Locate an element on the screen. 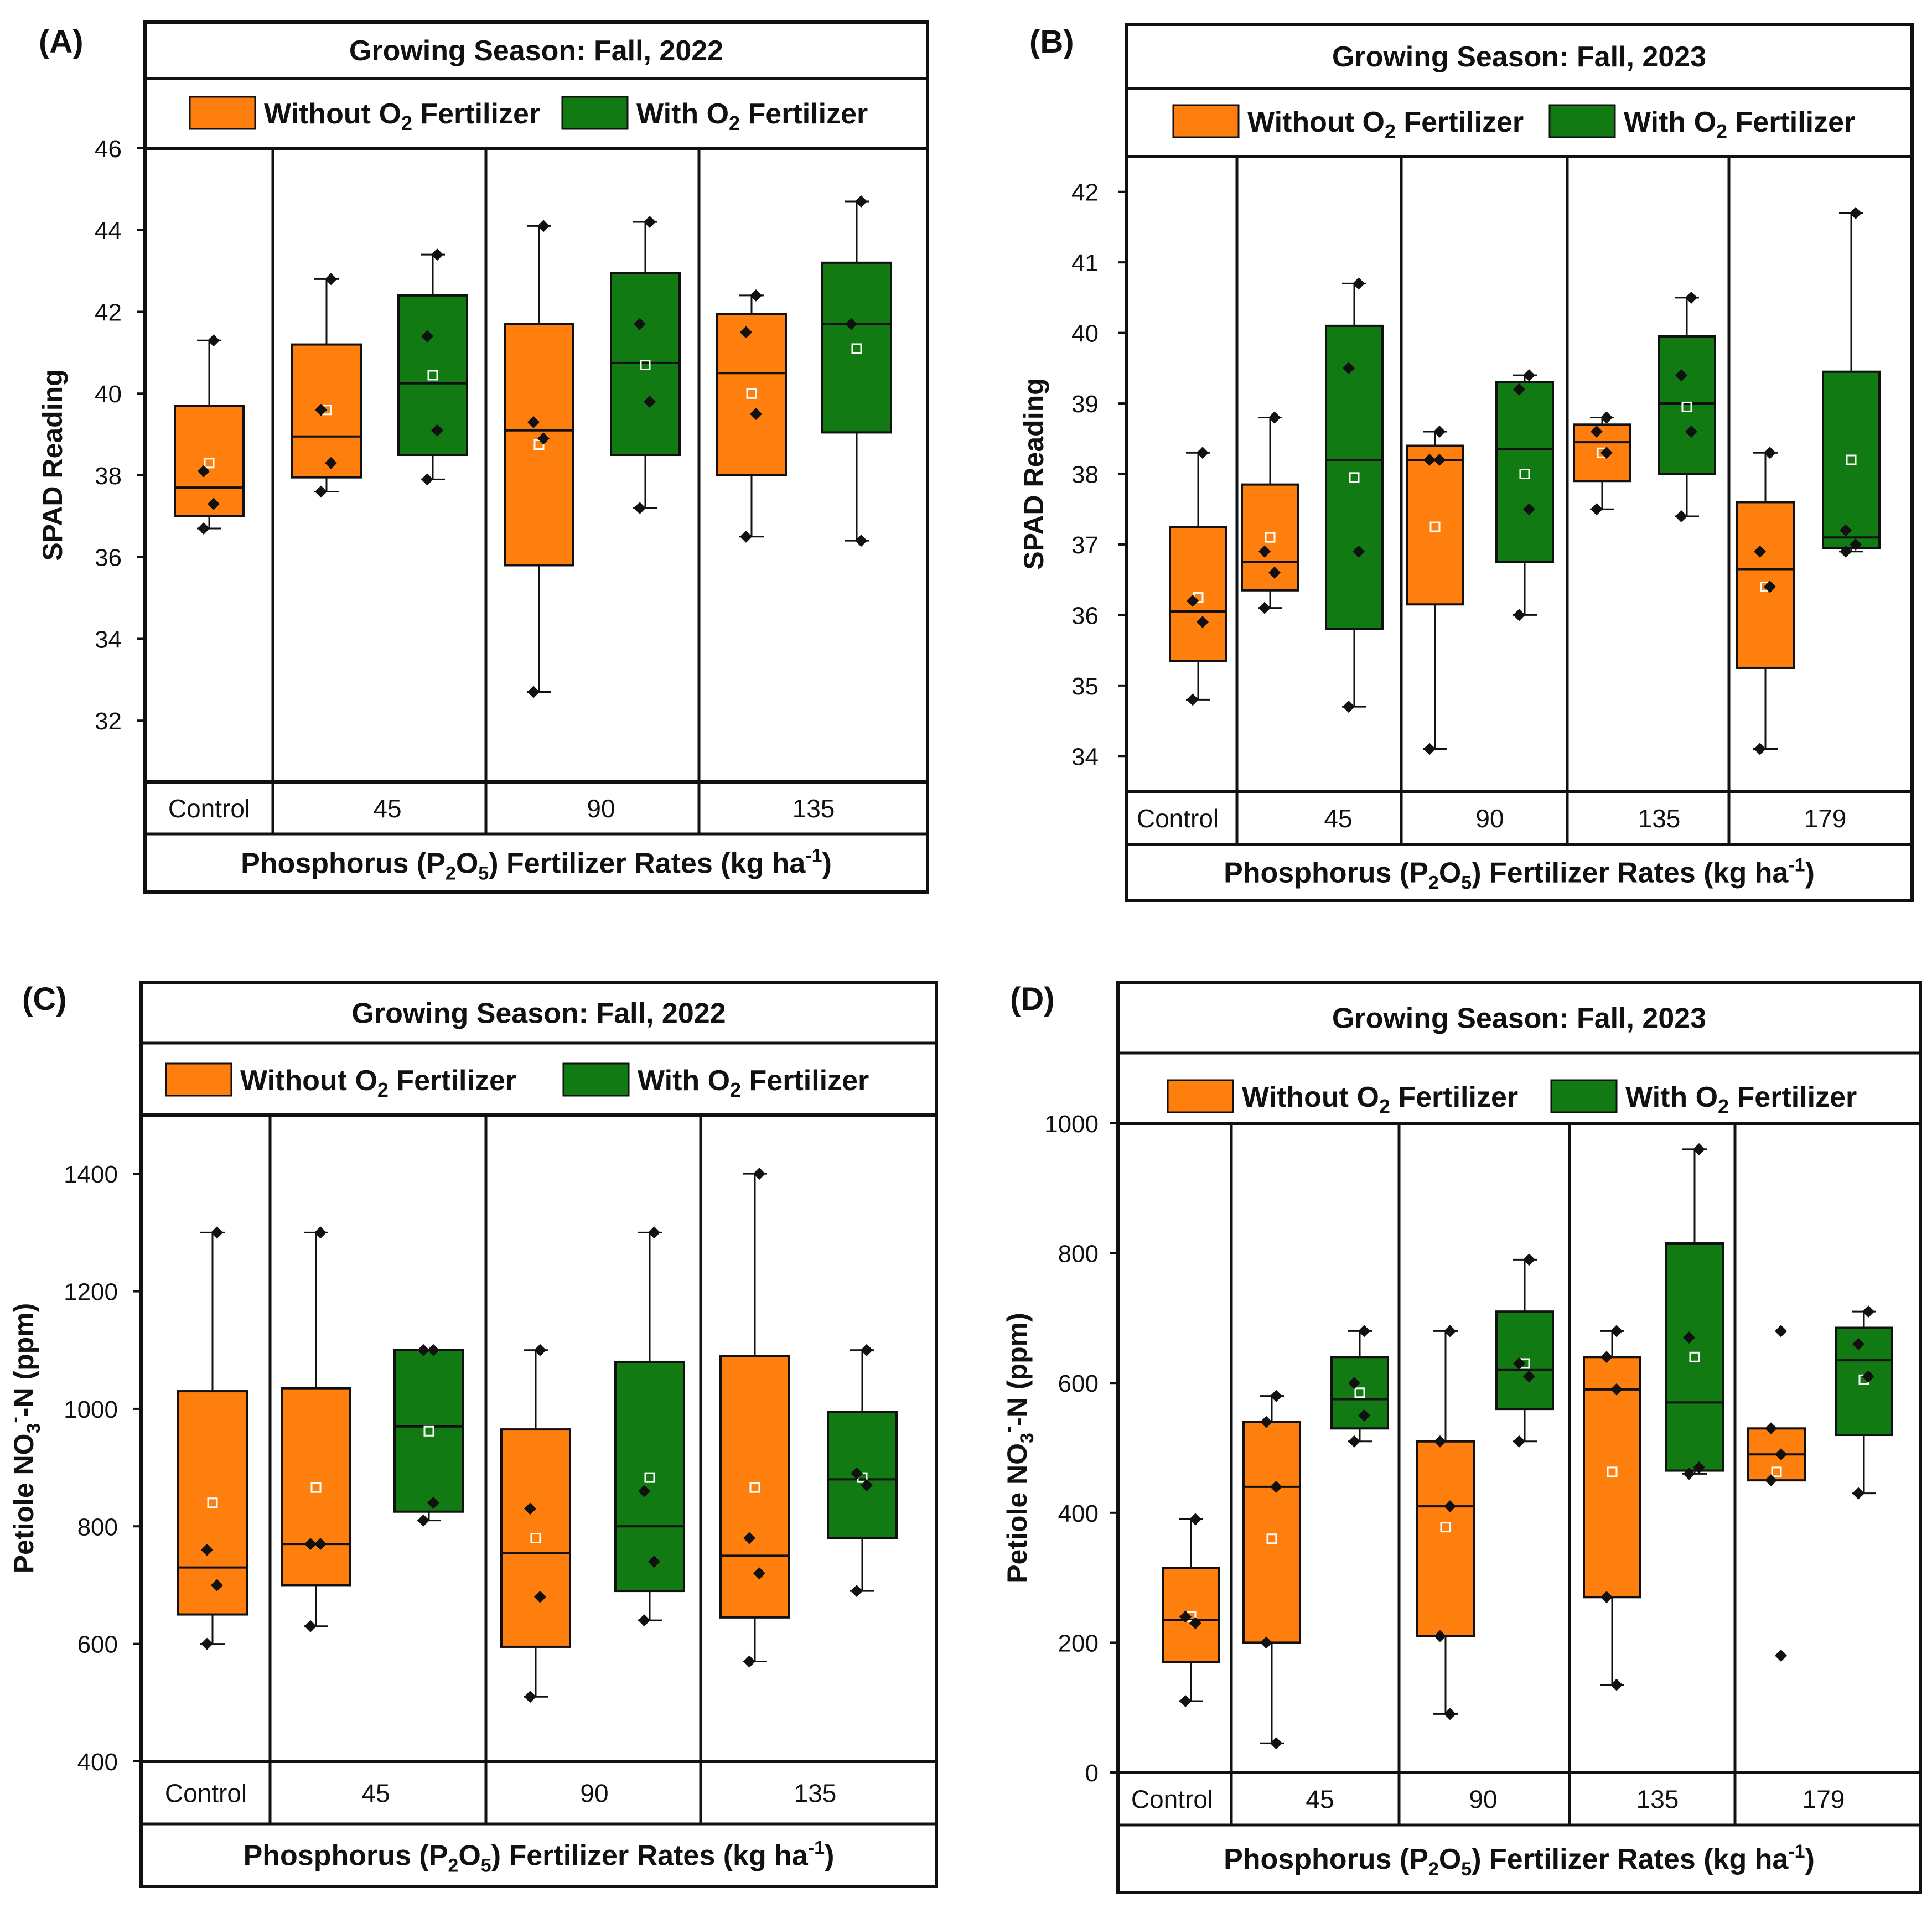  y-tick-label: 400 is located at coordinates (97, 1763).